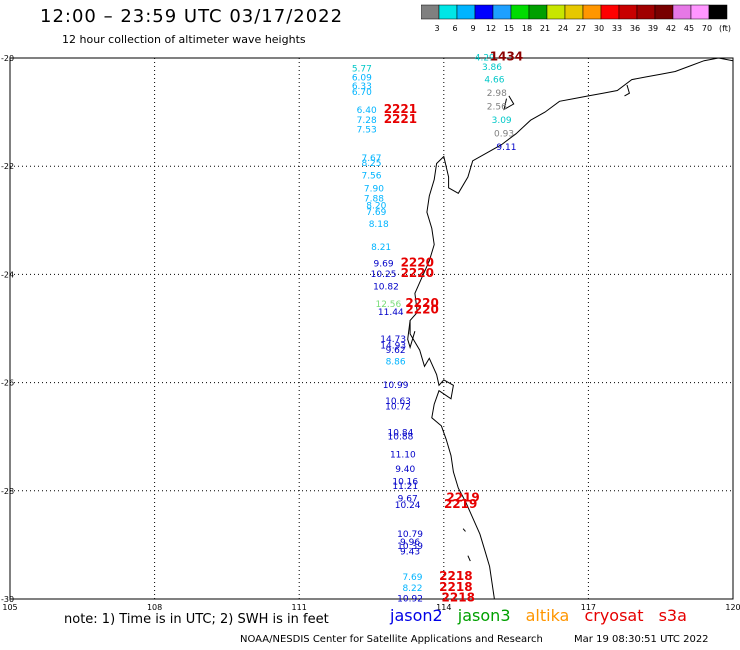 This screenshot has height=650, width=740. What do you see at coordinates (384, 264) in the screenshot?
I see `wave-height-label: 9.69` at bounding box center [384, 264].